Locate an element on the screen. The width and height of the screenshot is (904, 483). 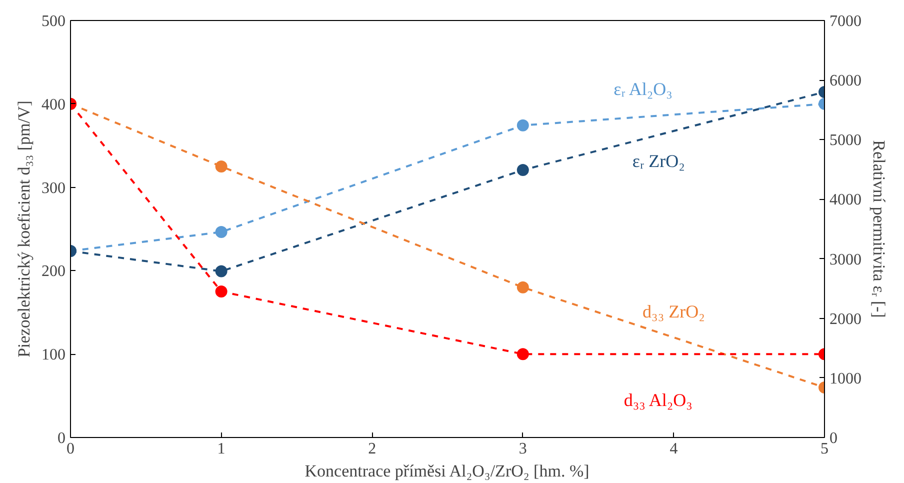
y2-tick-label: 0 is located at coordinates (834, 438).